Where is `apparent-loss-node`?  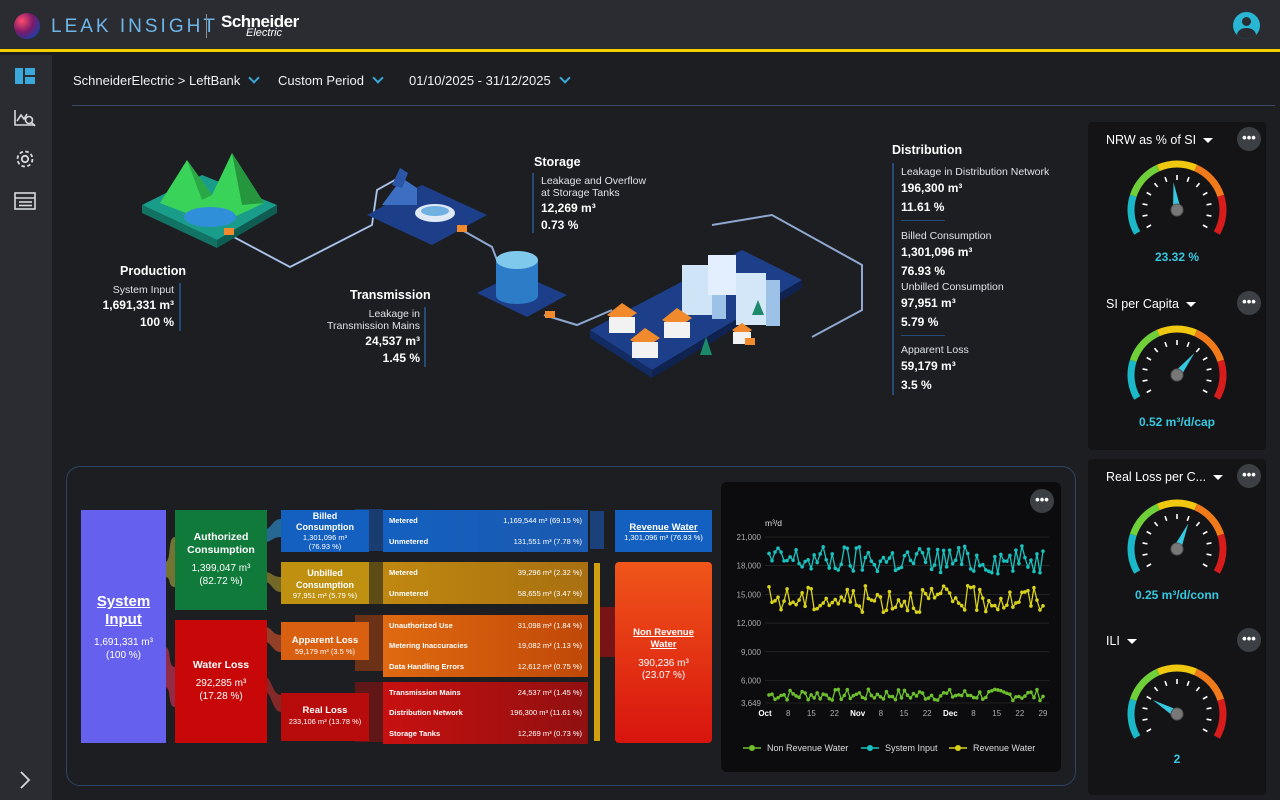 apparent-loss-node is located at coordinates (325, 641).